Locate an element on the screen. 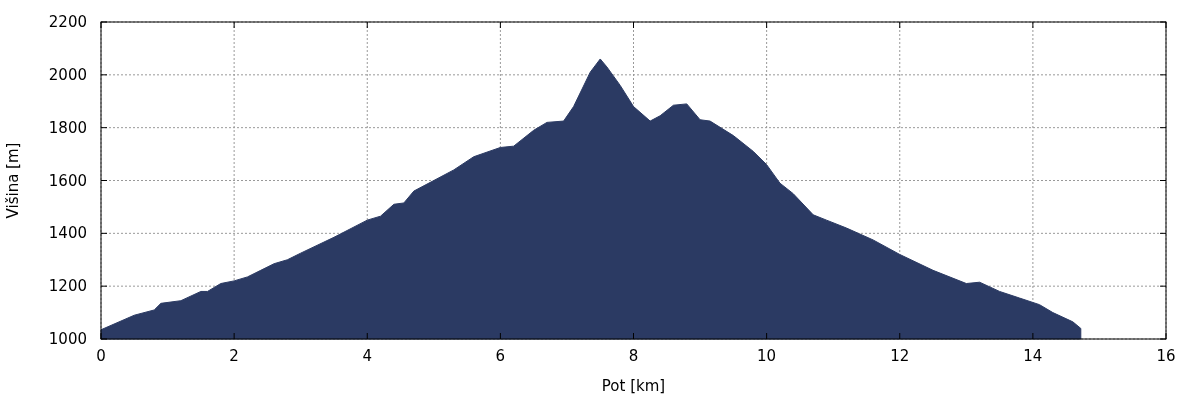  x-tick-label: 10 is located at coordinates (767, 356).